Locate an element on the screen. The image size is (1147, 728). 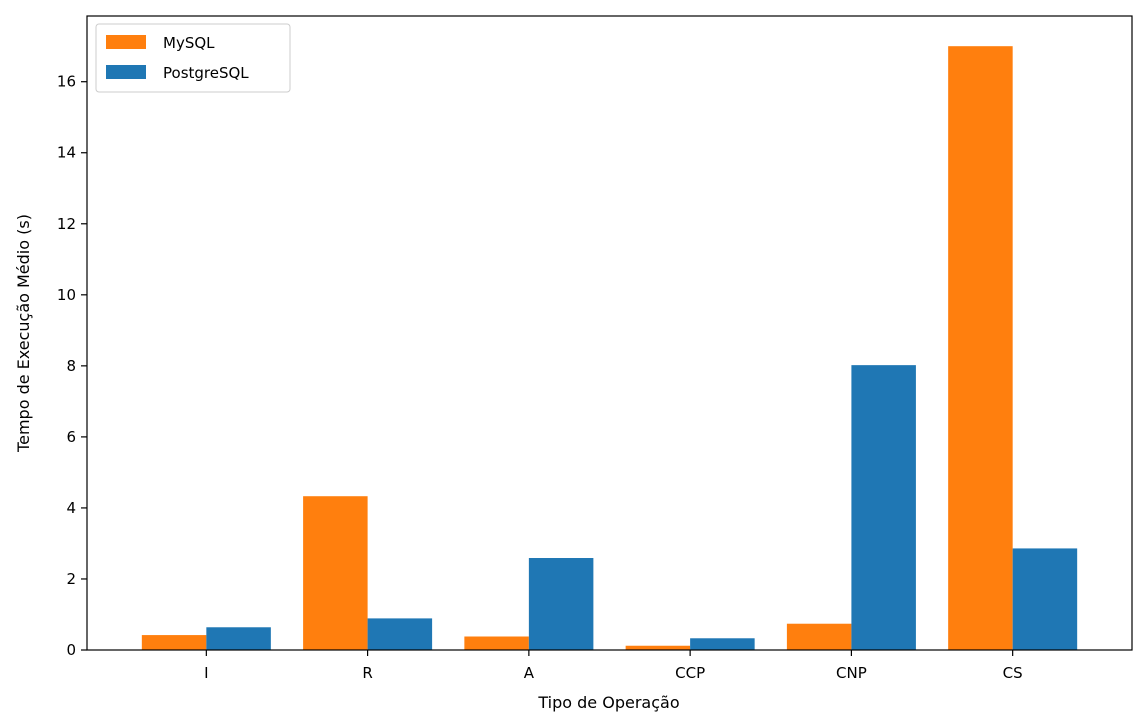
y-axis: 0 2 4 6 8 10 12 14 16 is located at coordinates (72, 366).